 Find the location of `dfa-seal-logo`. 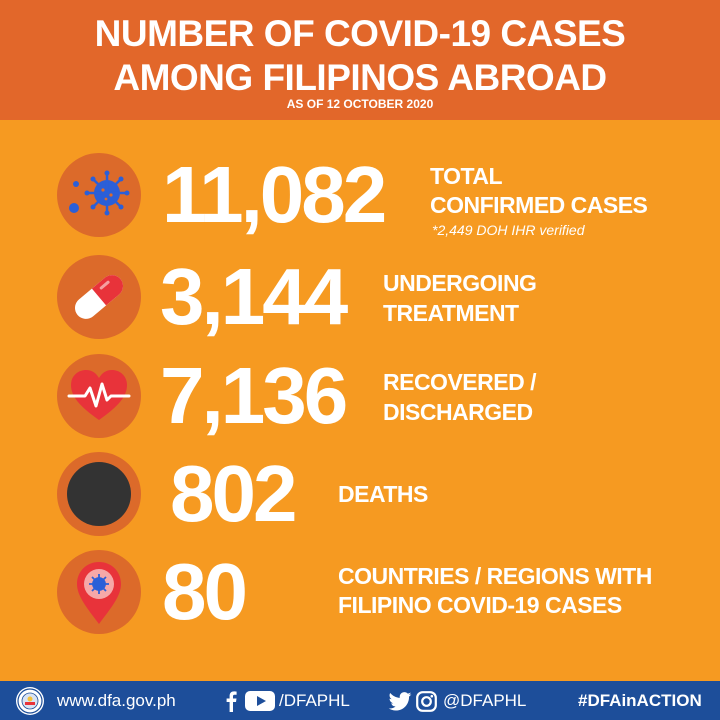

dfa-seal-logo is located at coordinates (30, 701).